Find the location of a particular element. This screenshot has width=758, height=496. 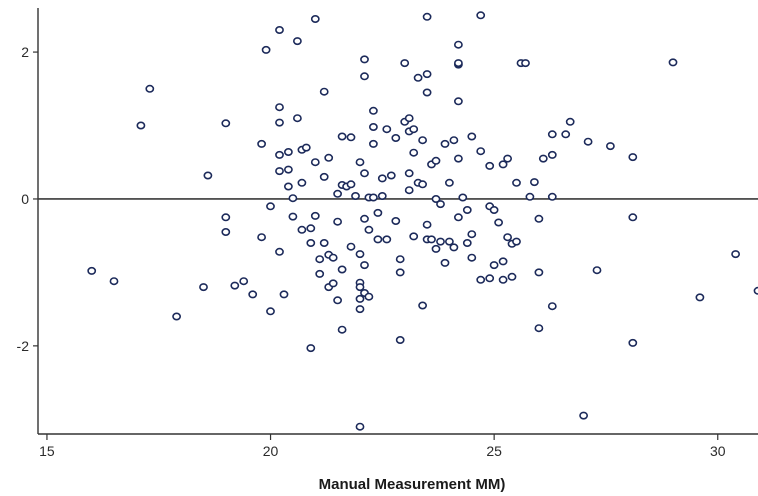

y-tick-label: -2 is located at coordinates (23, 346).